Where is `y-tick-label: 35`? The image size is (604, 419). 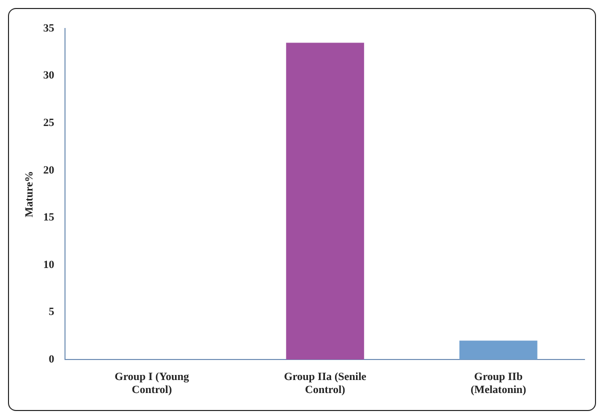 y-tick-label: 35 is located at coordinates (49, 28).